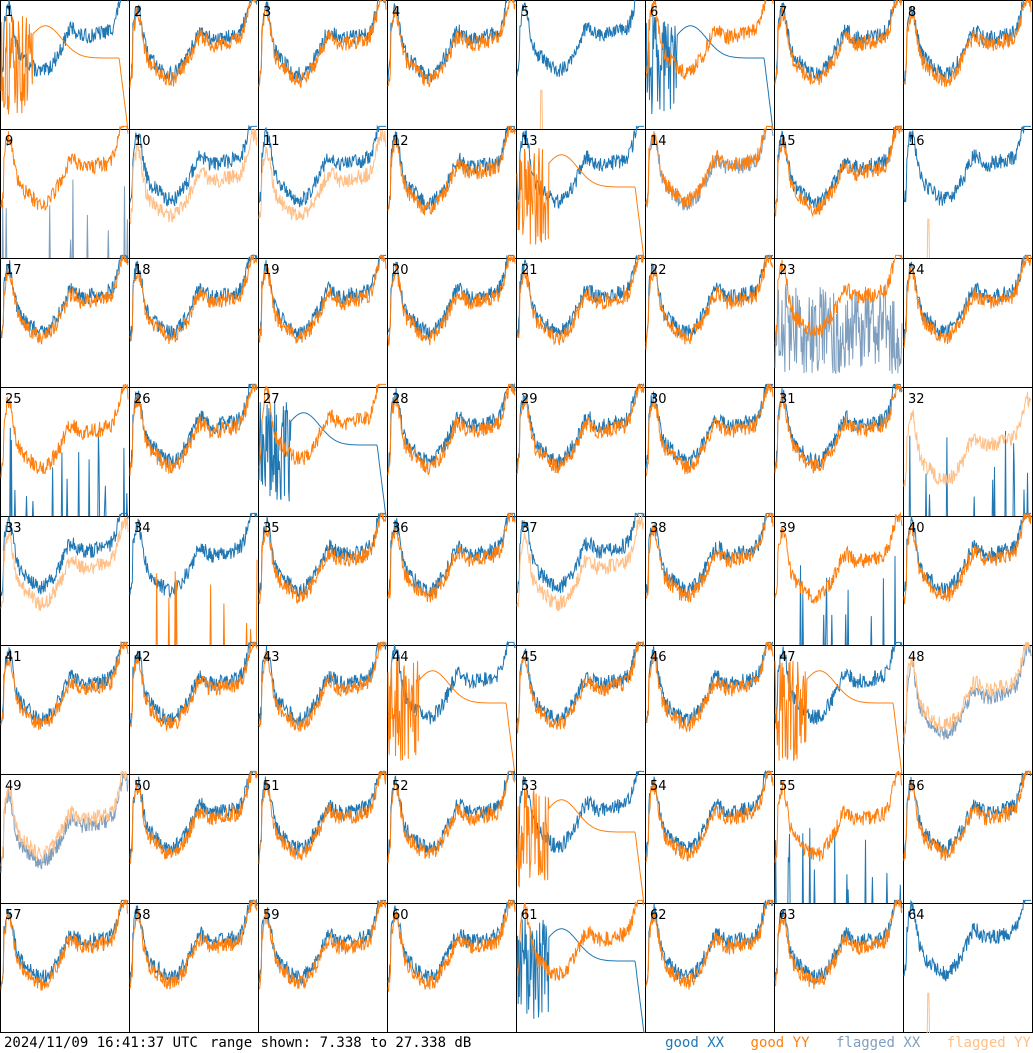  Describe the element at coordinates (968, 966) in the screenshot. I see `panel-64: 64` at that location.